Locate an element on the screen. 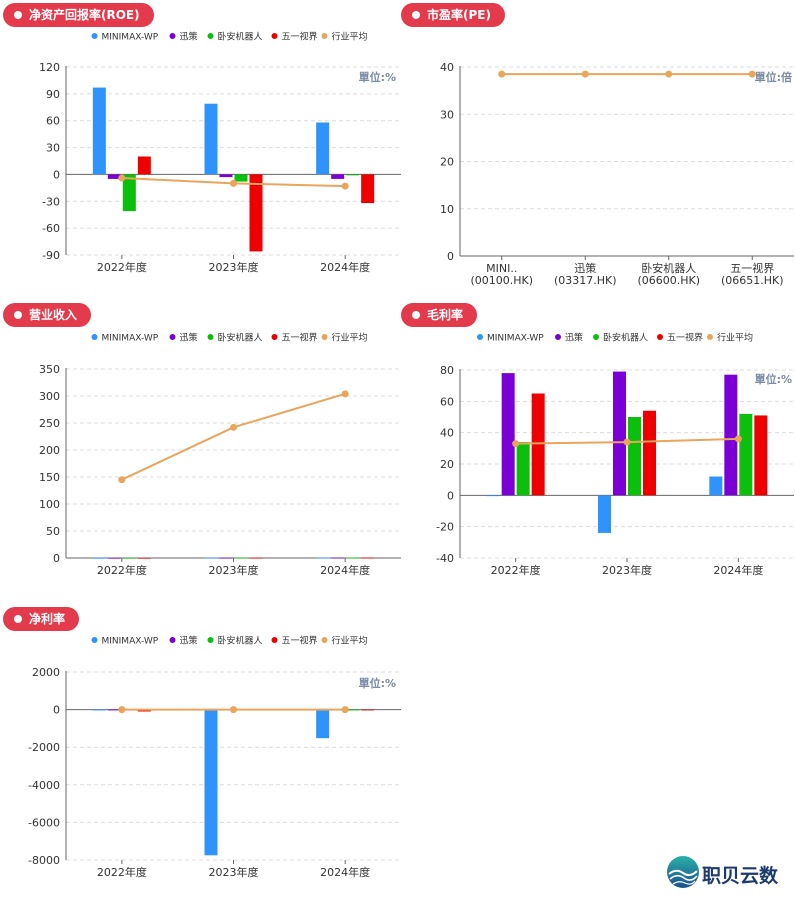 The image size is (795, 899). net-title-tag: 净利率 is located at coordinates (41, 619).